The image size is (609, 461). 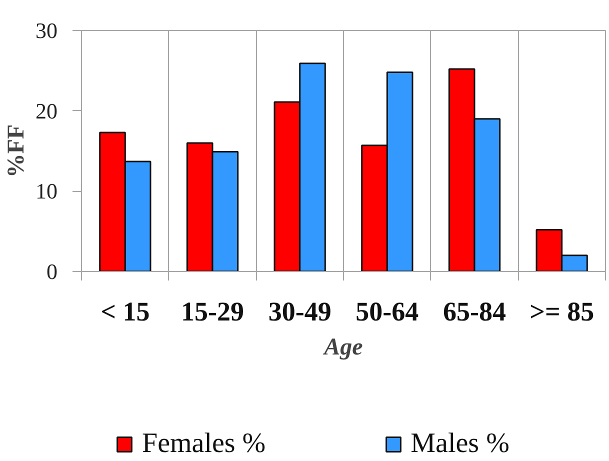 What do you see at coordinates (52, 271) in the screenshot?
I see `y-tick-label: 0` at bounding box center [52, 271].